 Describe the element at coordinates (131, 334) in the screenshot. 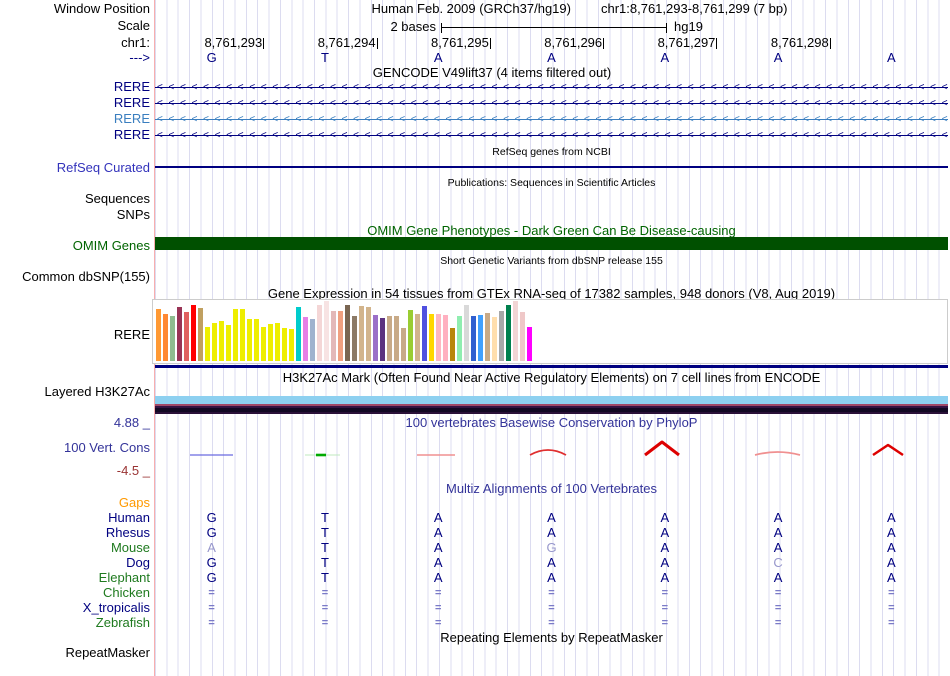

I see `gtex-gene-label: RERE` at that location.